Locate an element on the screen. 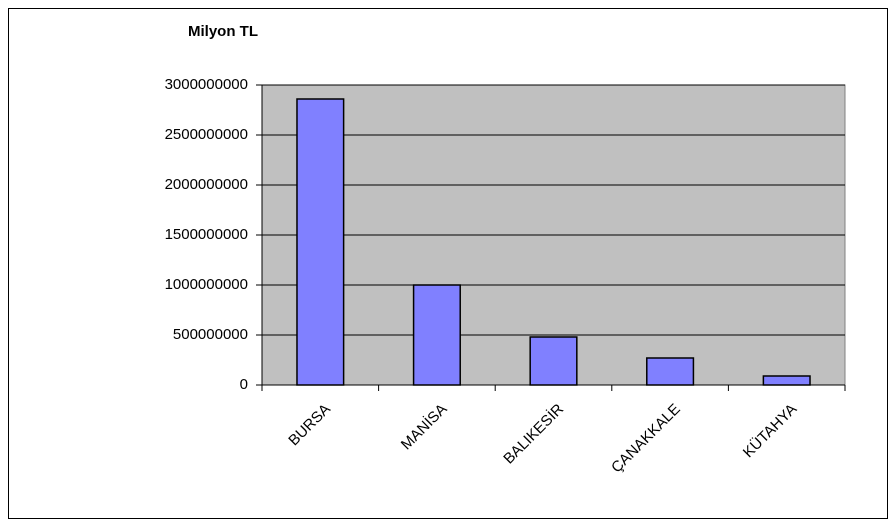 The height and width of the screenshot is (527, 896). y-tick-label: 2500000000 is located at coordinates (206, 134).